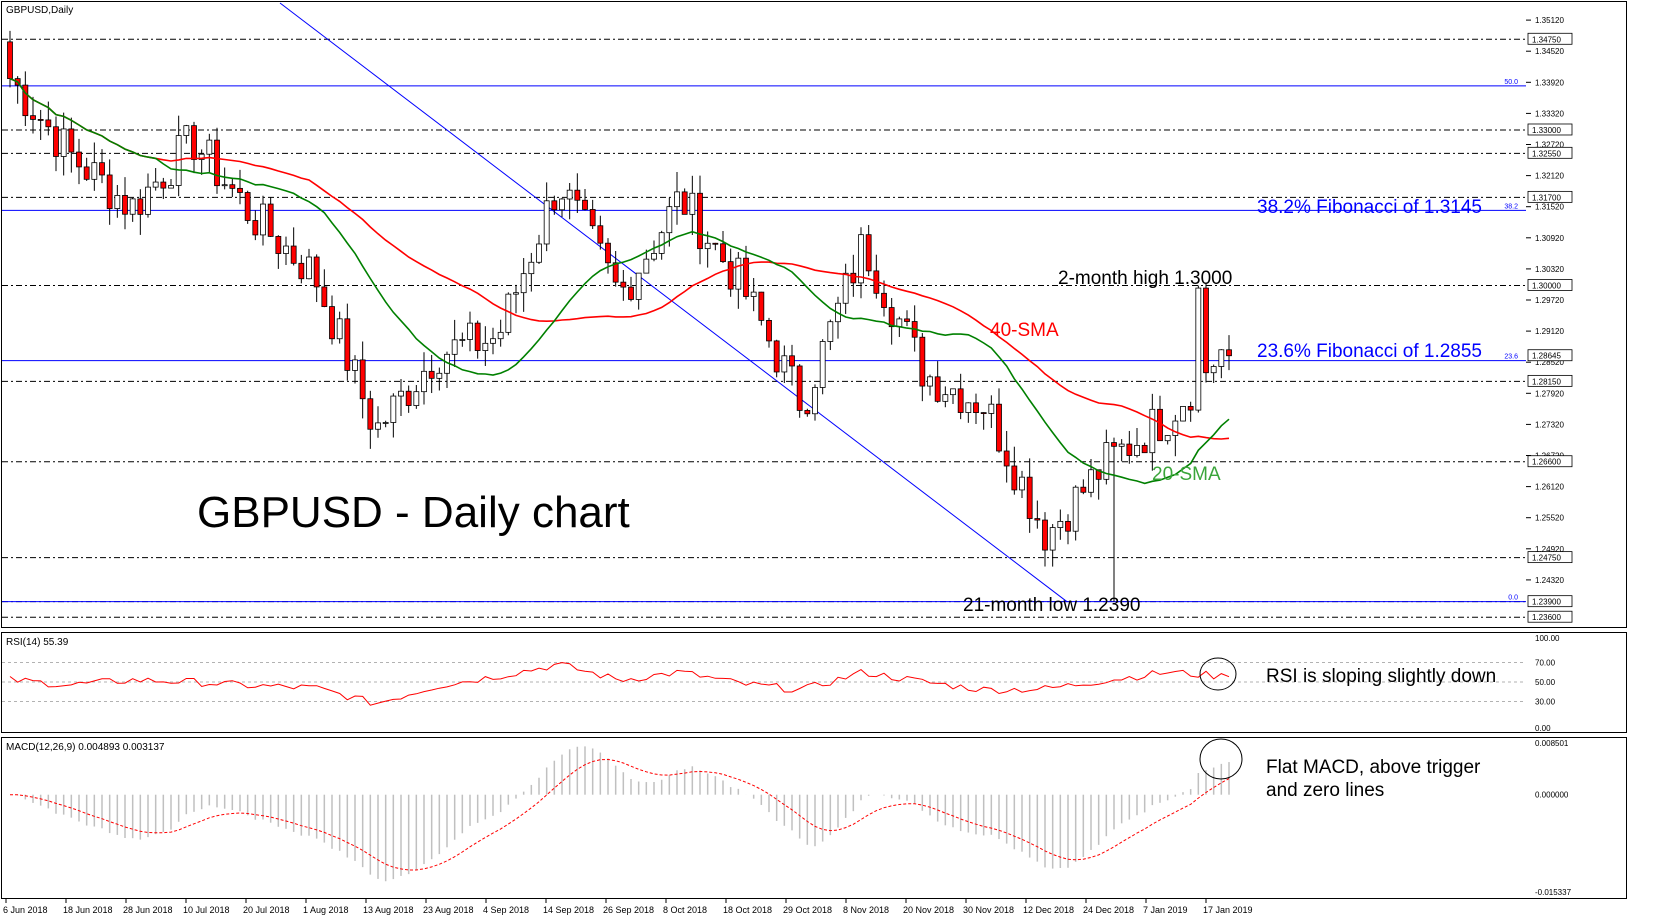  Describe the element at coordinates (1543, 728) in the screenshot. I see `rsi-tick-label: 0.00` at that location.